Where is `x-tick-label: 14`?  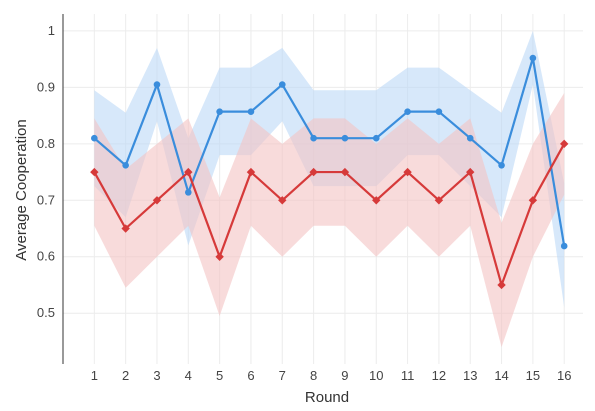
x-tick-label: 14 is located at coordinates (501, 375).